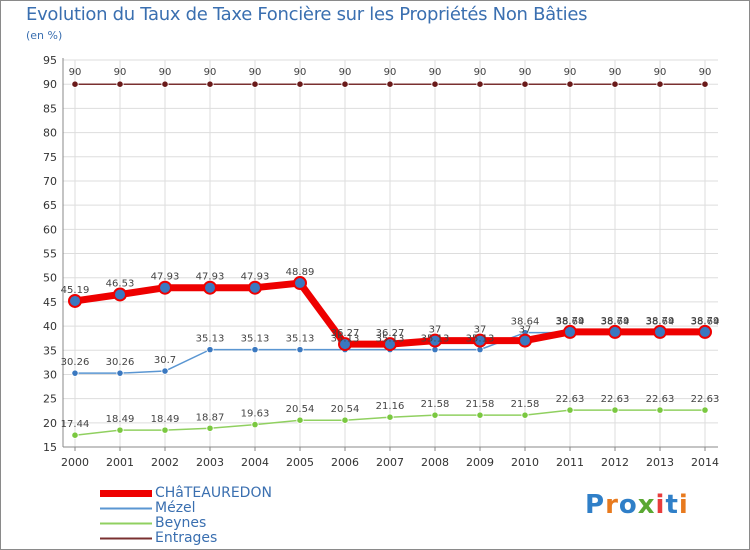 The width and height of the screenshot is (750, 550). What do you see at coordinates (612, 505) in the screenshot?
I see `logo-letter: r` at bounding box center [612, 505].